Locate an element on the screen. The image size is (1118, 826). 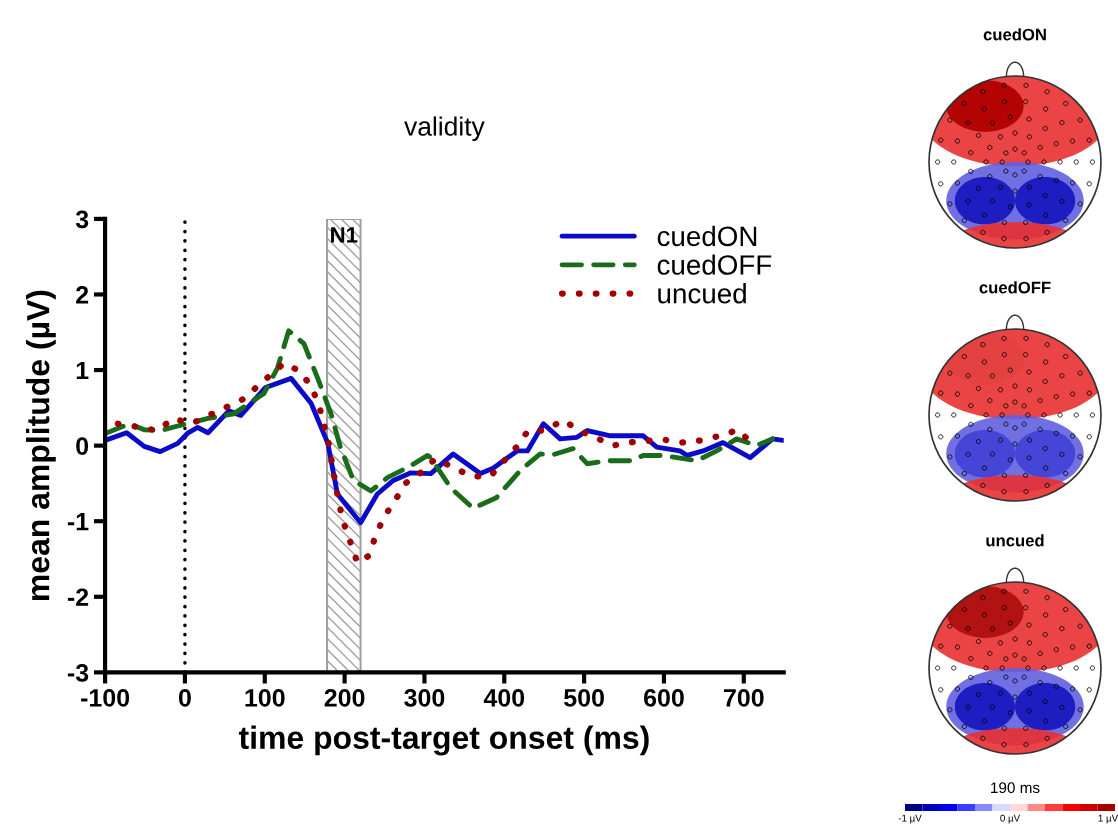
x-tick-label: 600 is located at coordinates (664, 698).